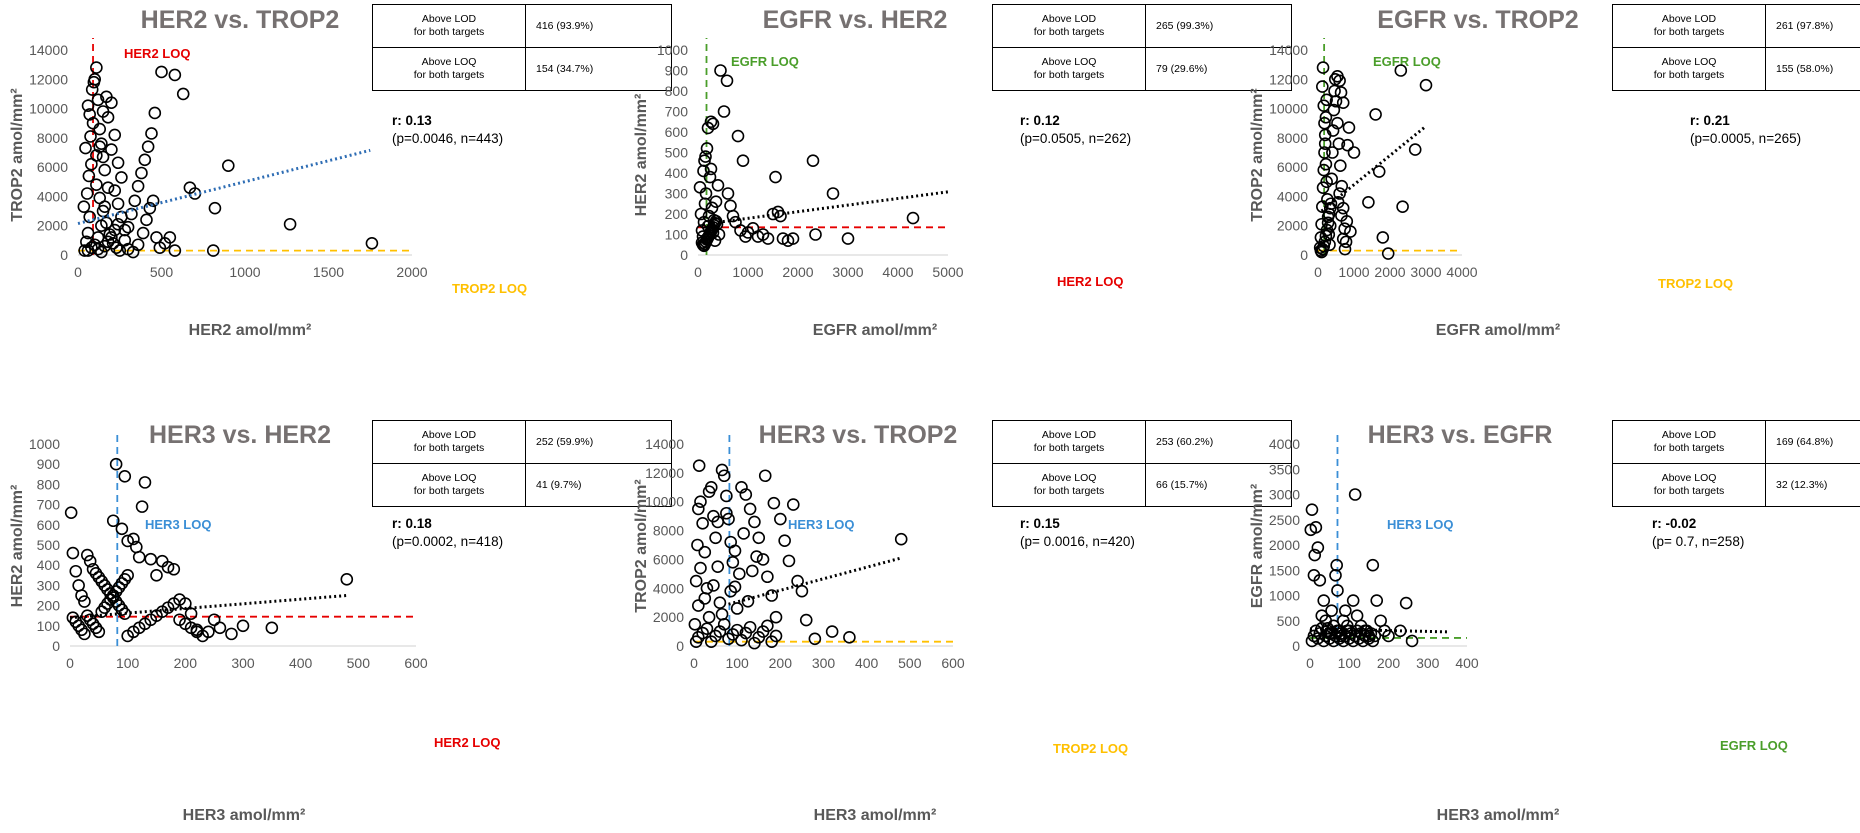 The image size is (1860, 833). What do you see at coordinates (1142, 69) in the screenshot?
I see `table-row: Above LOQ for both targets 79 (29.6%)` at bounding box center [1142, 69].